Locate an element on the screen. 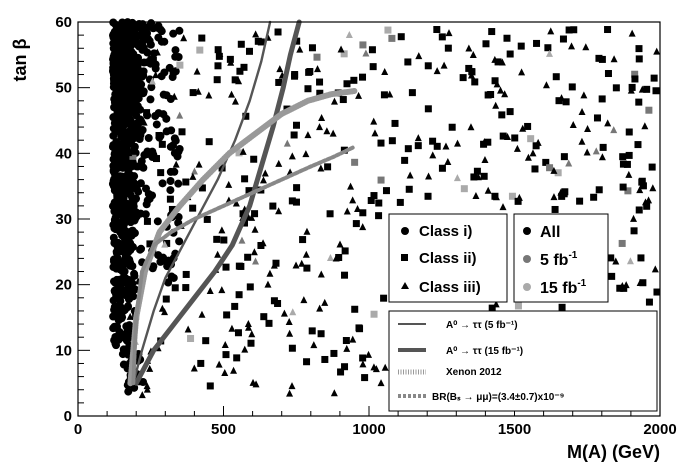 The image size is (696, 472). y-tick-label: 50 is located at coordinates (63, 88).